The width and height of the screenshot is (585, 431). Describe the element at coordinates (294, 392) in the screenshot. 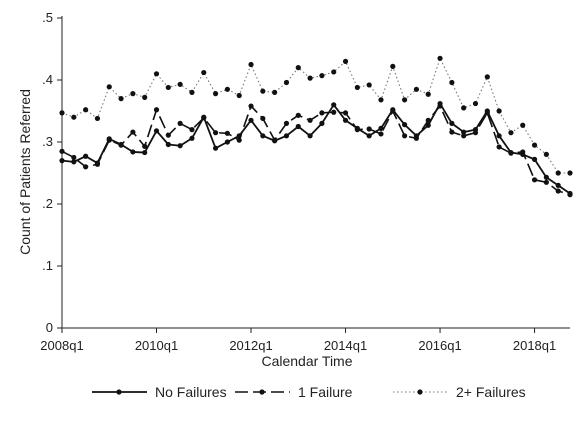

I see `legend-item: 1 Failure` at that location.